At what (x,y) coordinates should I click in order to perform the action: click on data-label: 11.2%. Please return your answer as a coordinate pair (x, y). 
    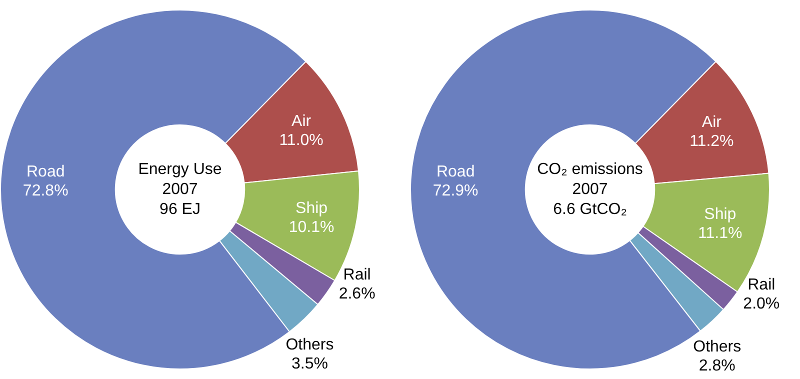
    Looking at the image, I should click on (712, 141).